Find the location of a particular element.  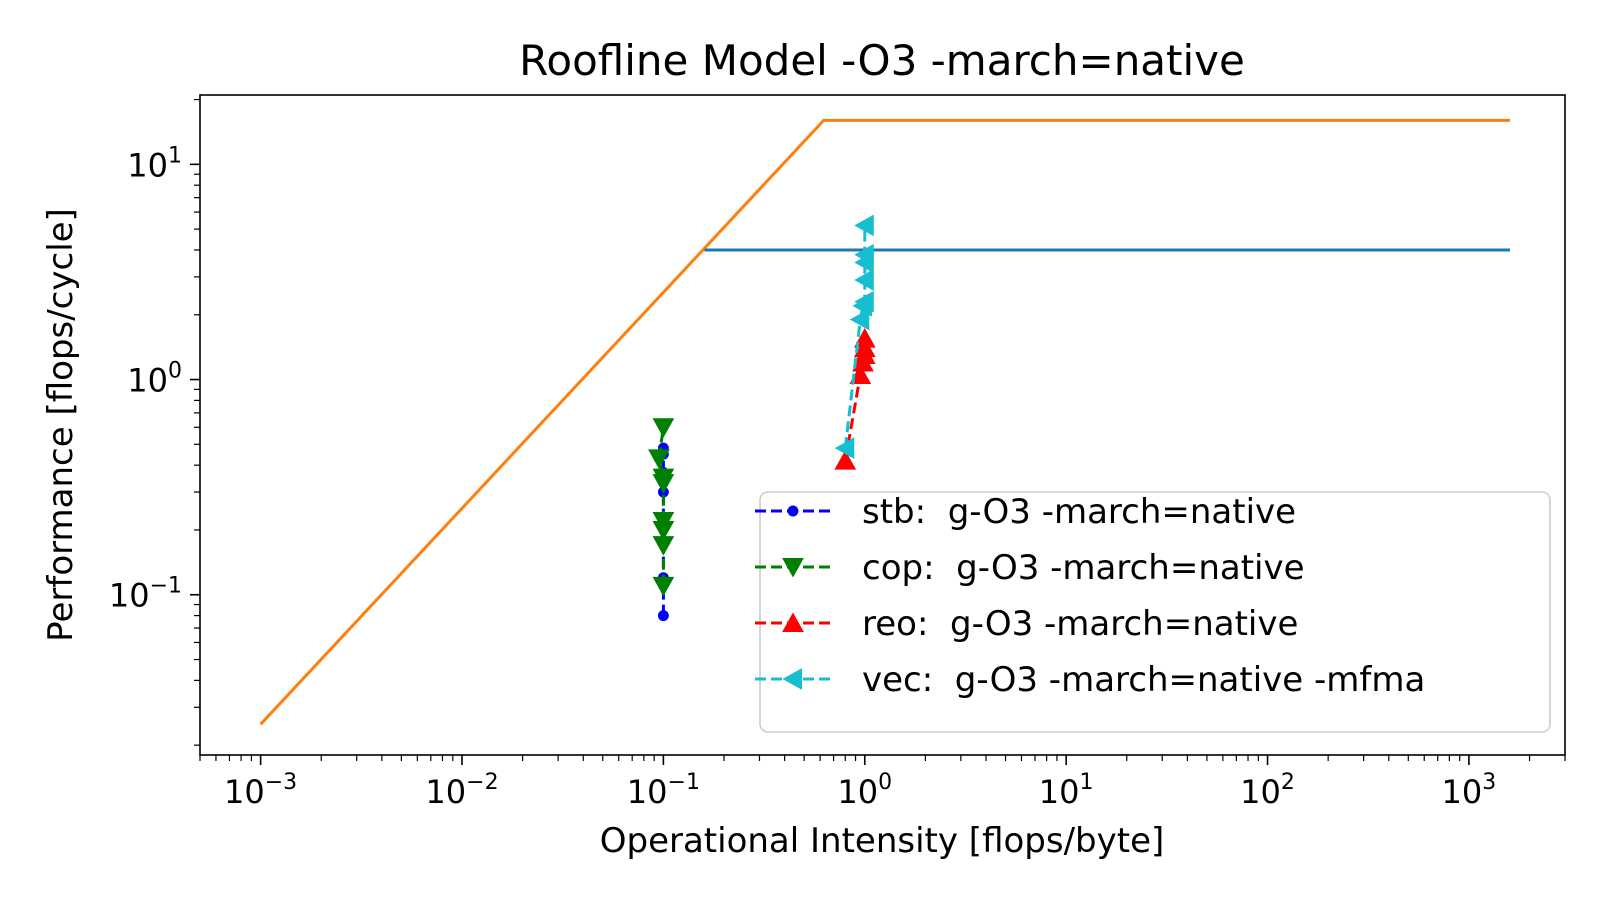

legend-entry: stb: g-O3 -march=native is located at coordinates (1025, 512).